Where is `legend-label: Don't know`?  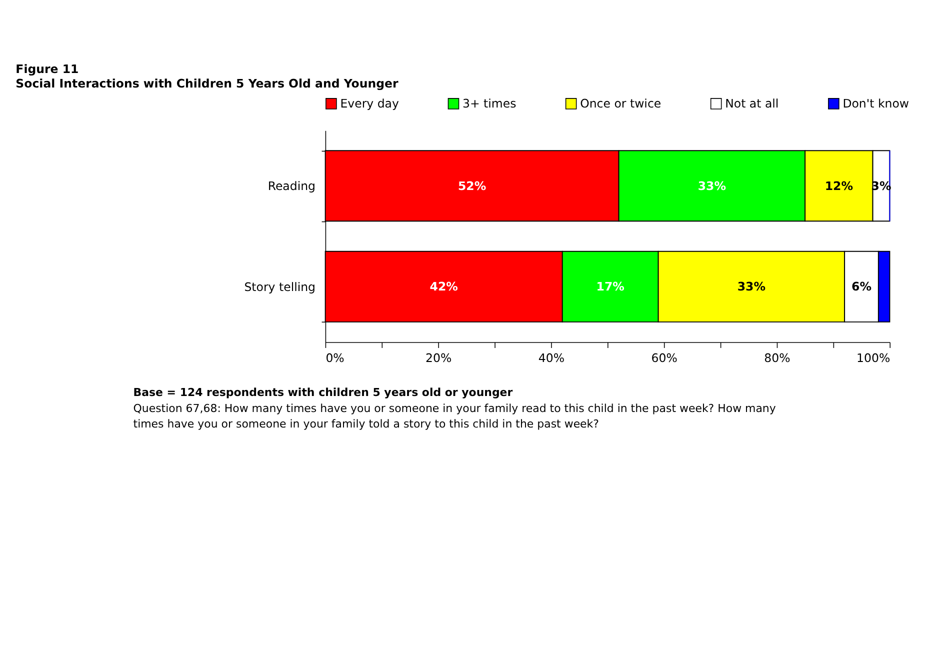
legend-label: Don't know is located at coordinates (876, 103).